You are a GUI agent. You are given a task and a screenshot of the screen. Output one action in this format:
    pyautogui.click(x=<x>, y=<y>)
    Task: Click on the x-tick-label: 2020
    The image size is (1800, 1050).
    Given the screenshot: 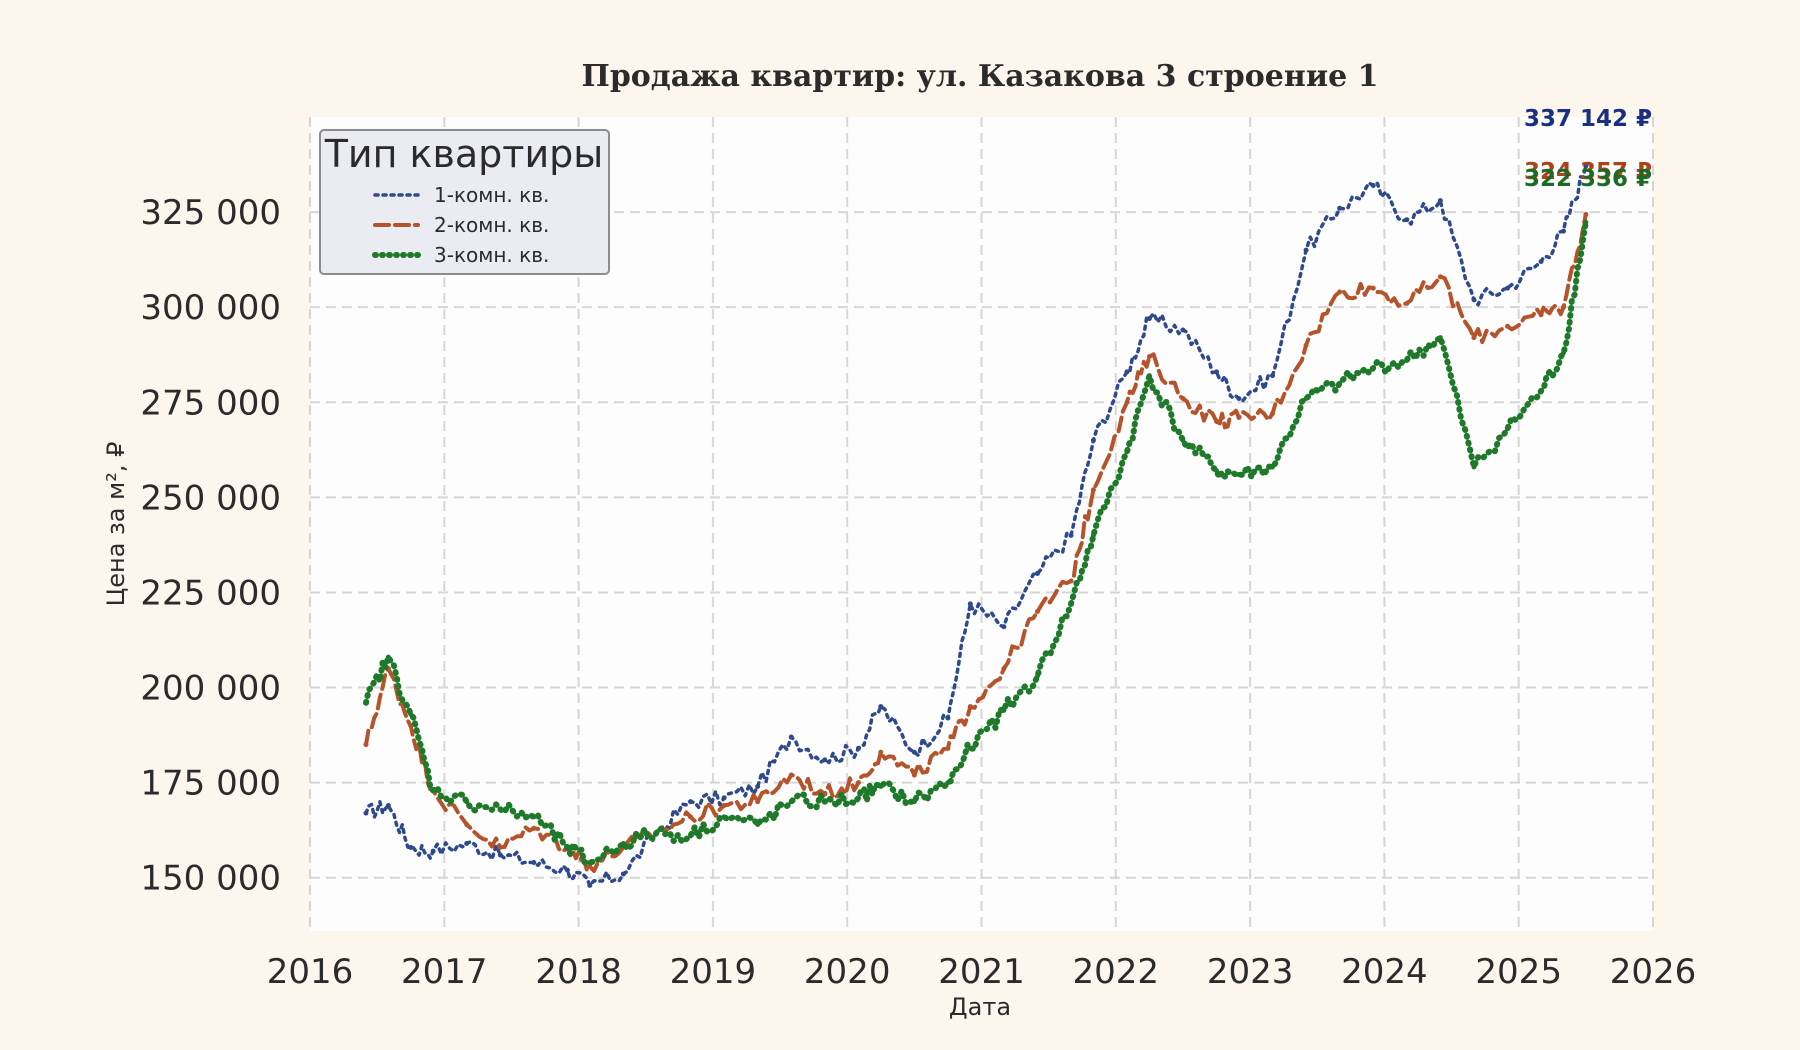 What is the action you would take?
    pyautogui.click(x=847, y=972)
    